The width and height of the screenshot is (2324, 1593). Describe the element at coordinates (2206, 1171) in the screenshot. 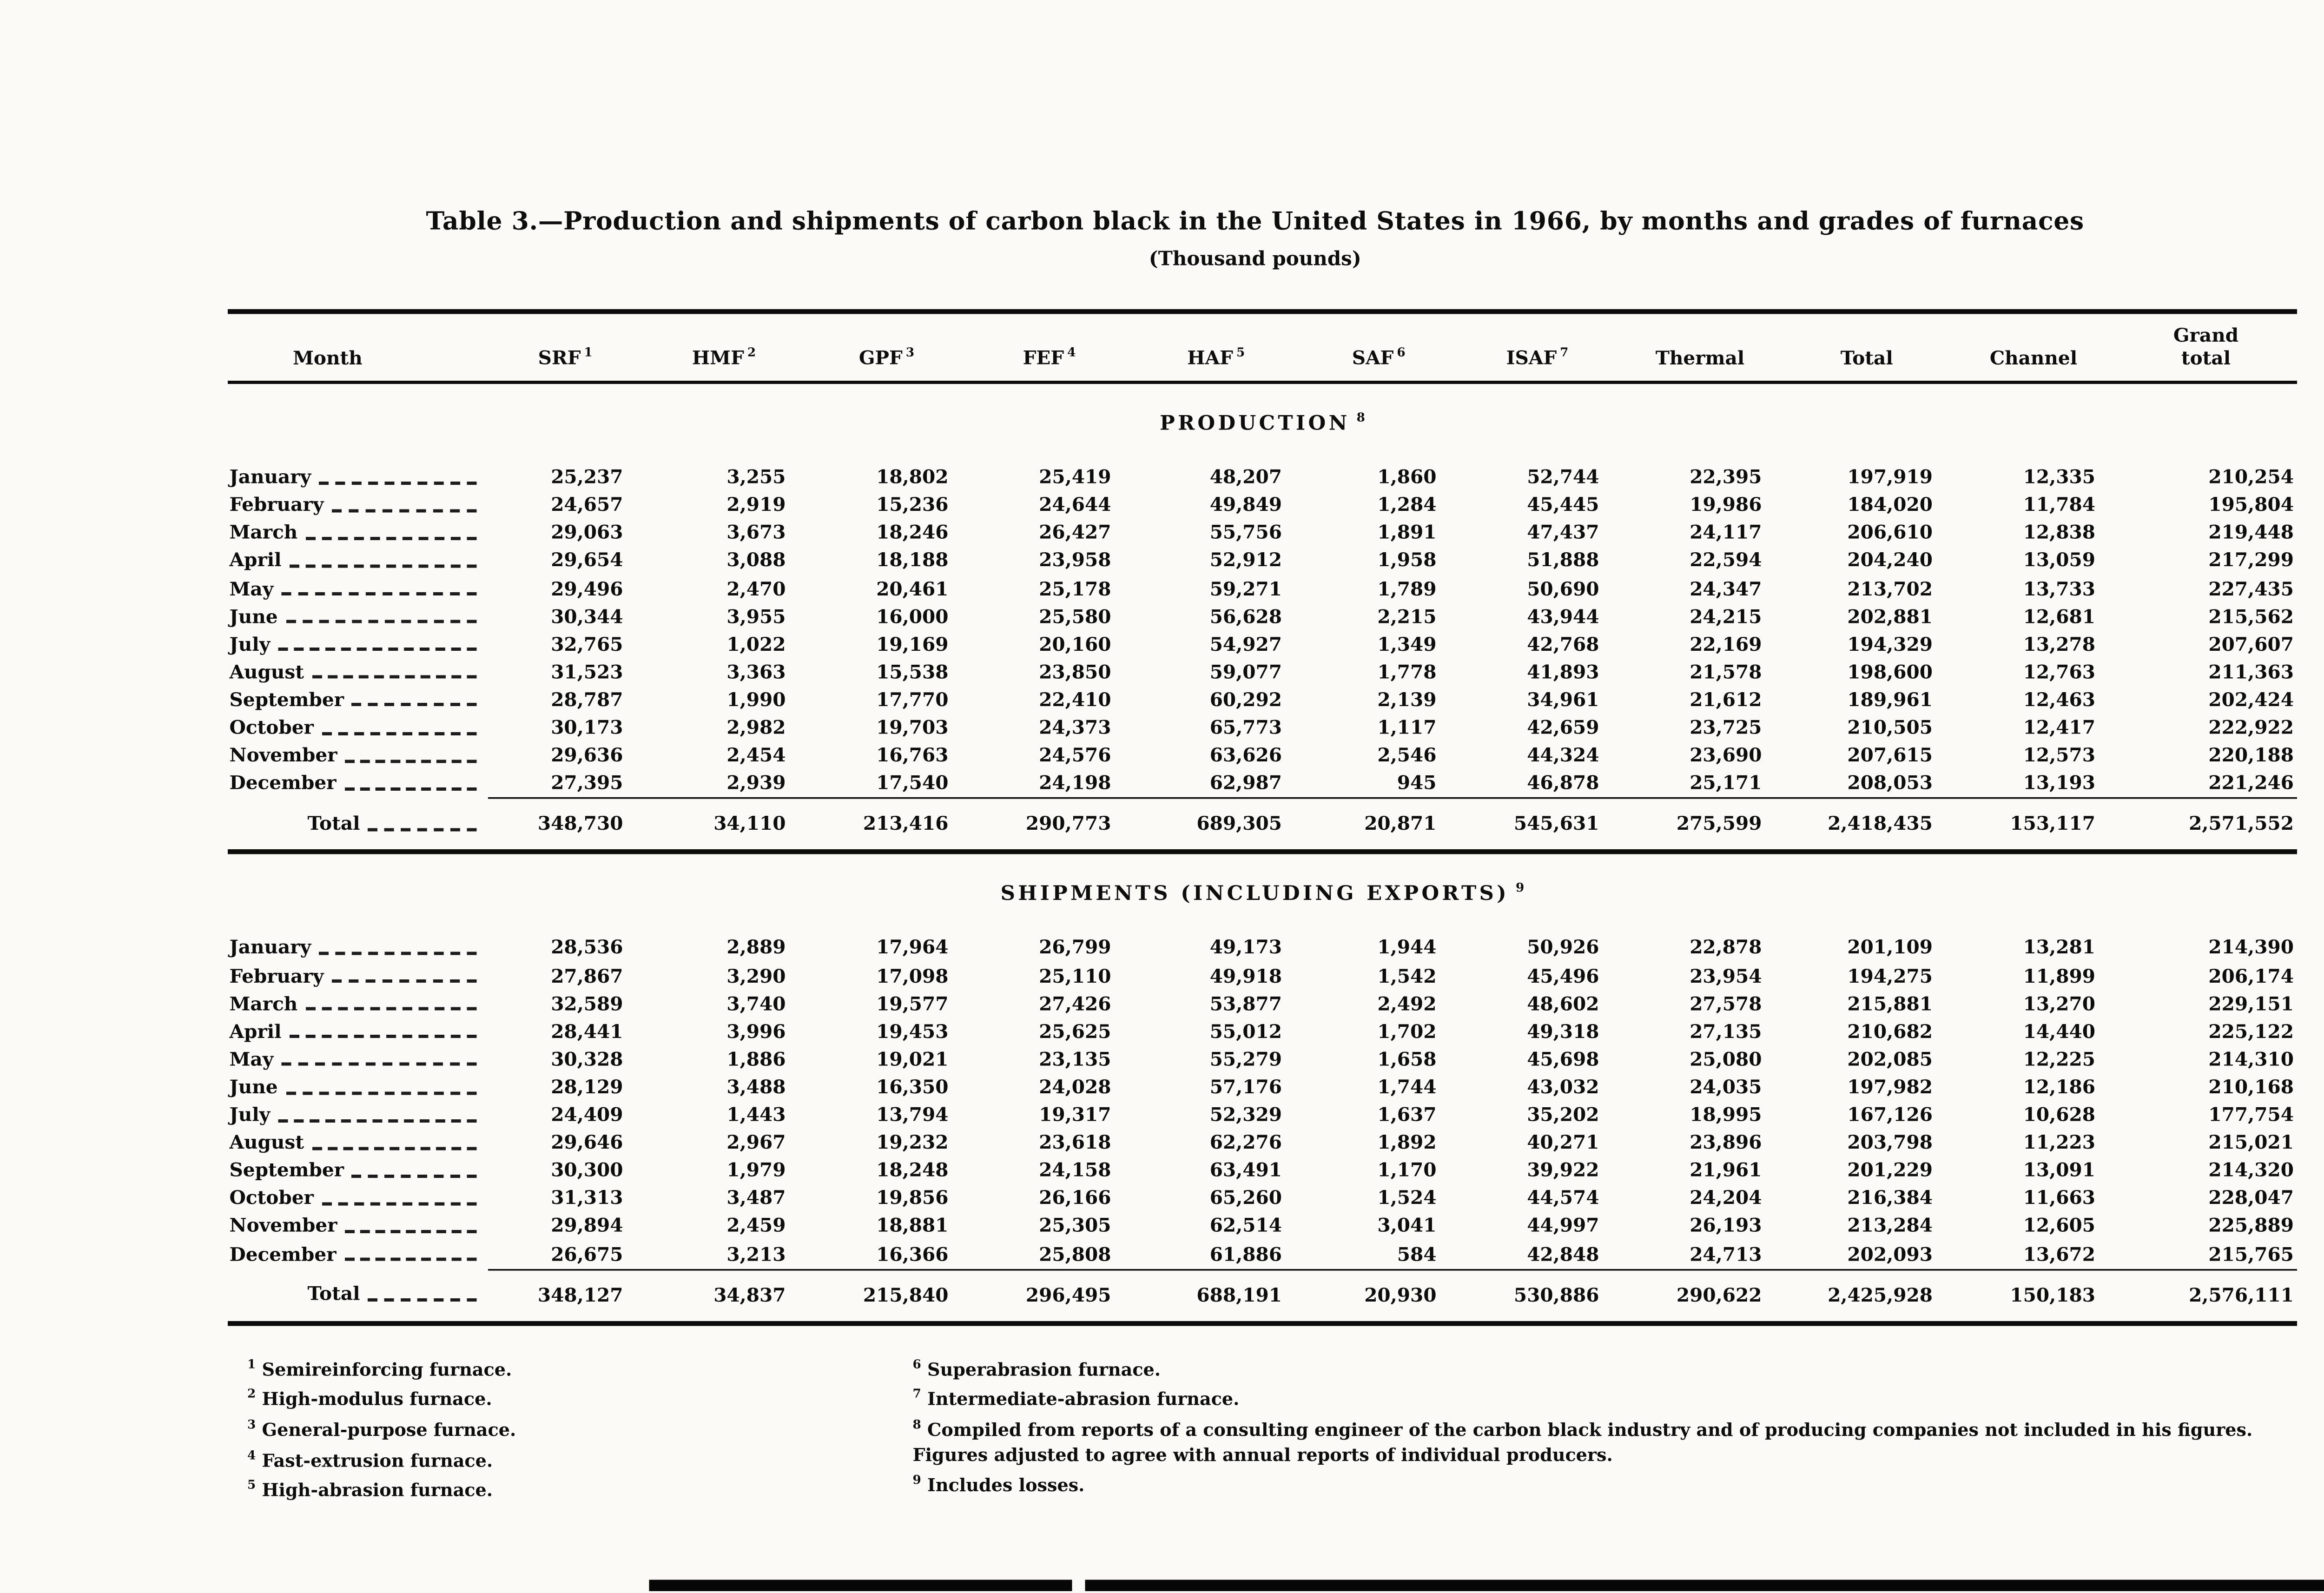

I see `value-cell: 214,320` at that location.